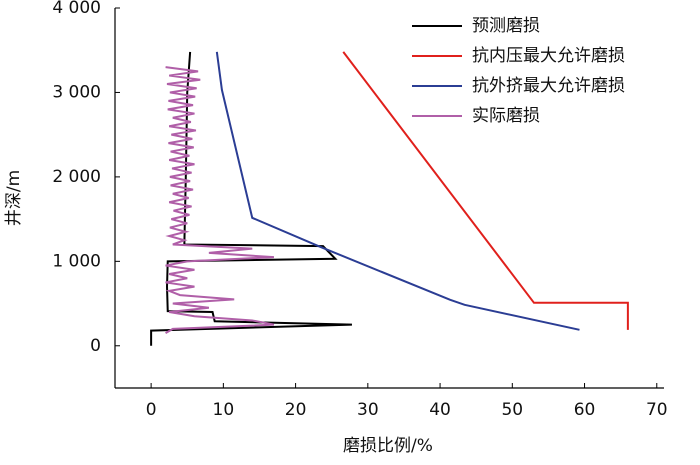 This screenshot has height=465, width=700. Describe the element at coordinates (368, 410) in the screenshot. I see `x-tick-label: 30` at that location.